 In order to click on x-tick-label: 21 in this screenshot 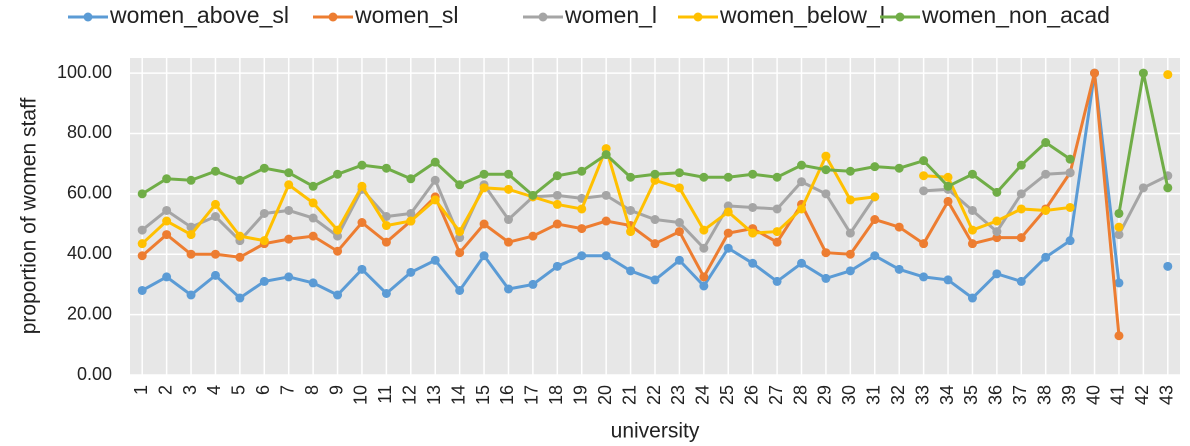, I will do `click(629, 395)`.